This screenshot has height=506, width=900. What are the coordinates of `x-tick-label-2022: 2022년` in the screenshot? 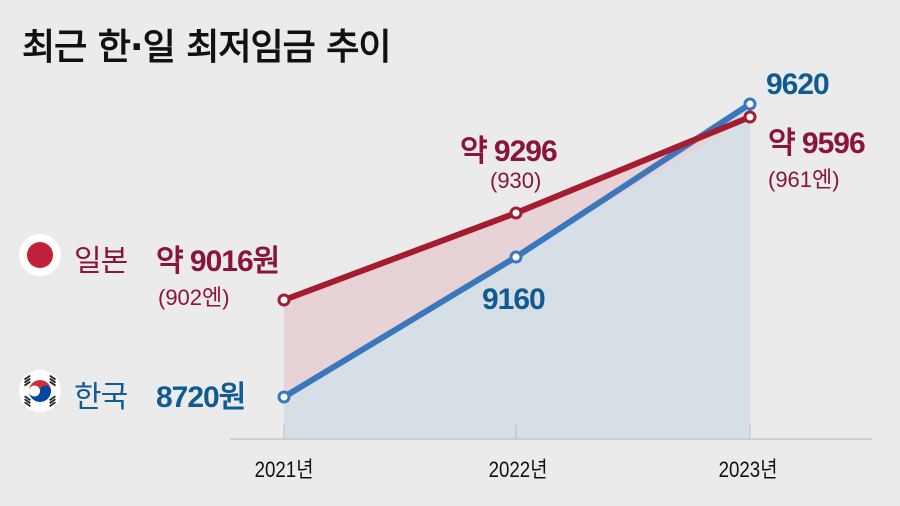 It's located at (518, 469).